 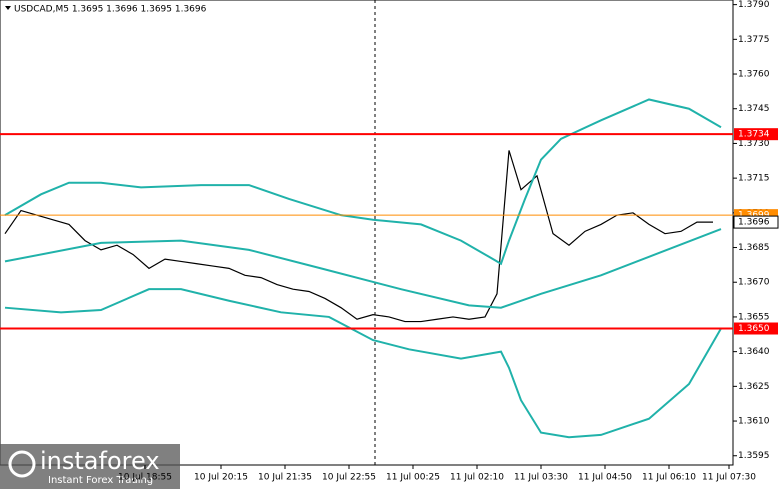 What do you see at coordinates (110, 10) in the screenshot?
I see `chart-title: USDCAD,M5 1.3695 1.3696 1.3695 1.3696` at bounding box center [110, 10].